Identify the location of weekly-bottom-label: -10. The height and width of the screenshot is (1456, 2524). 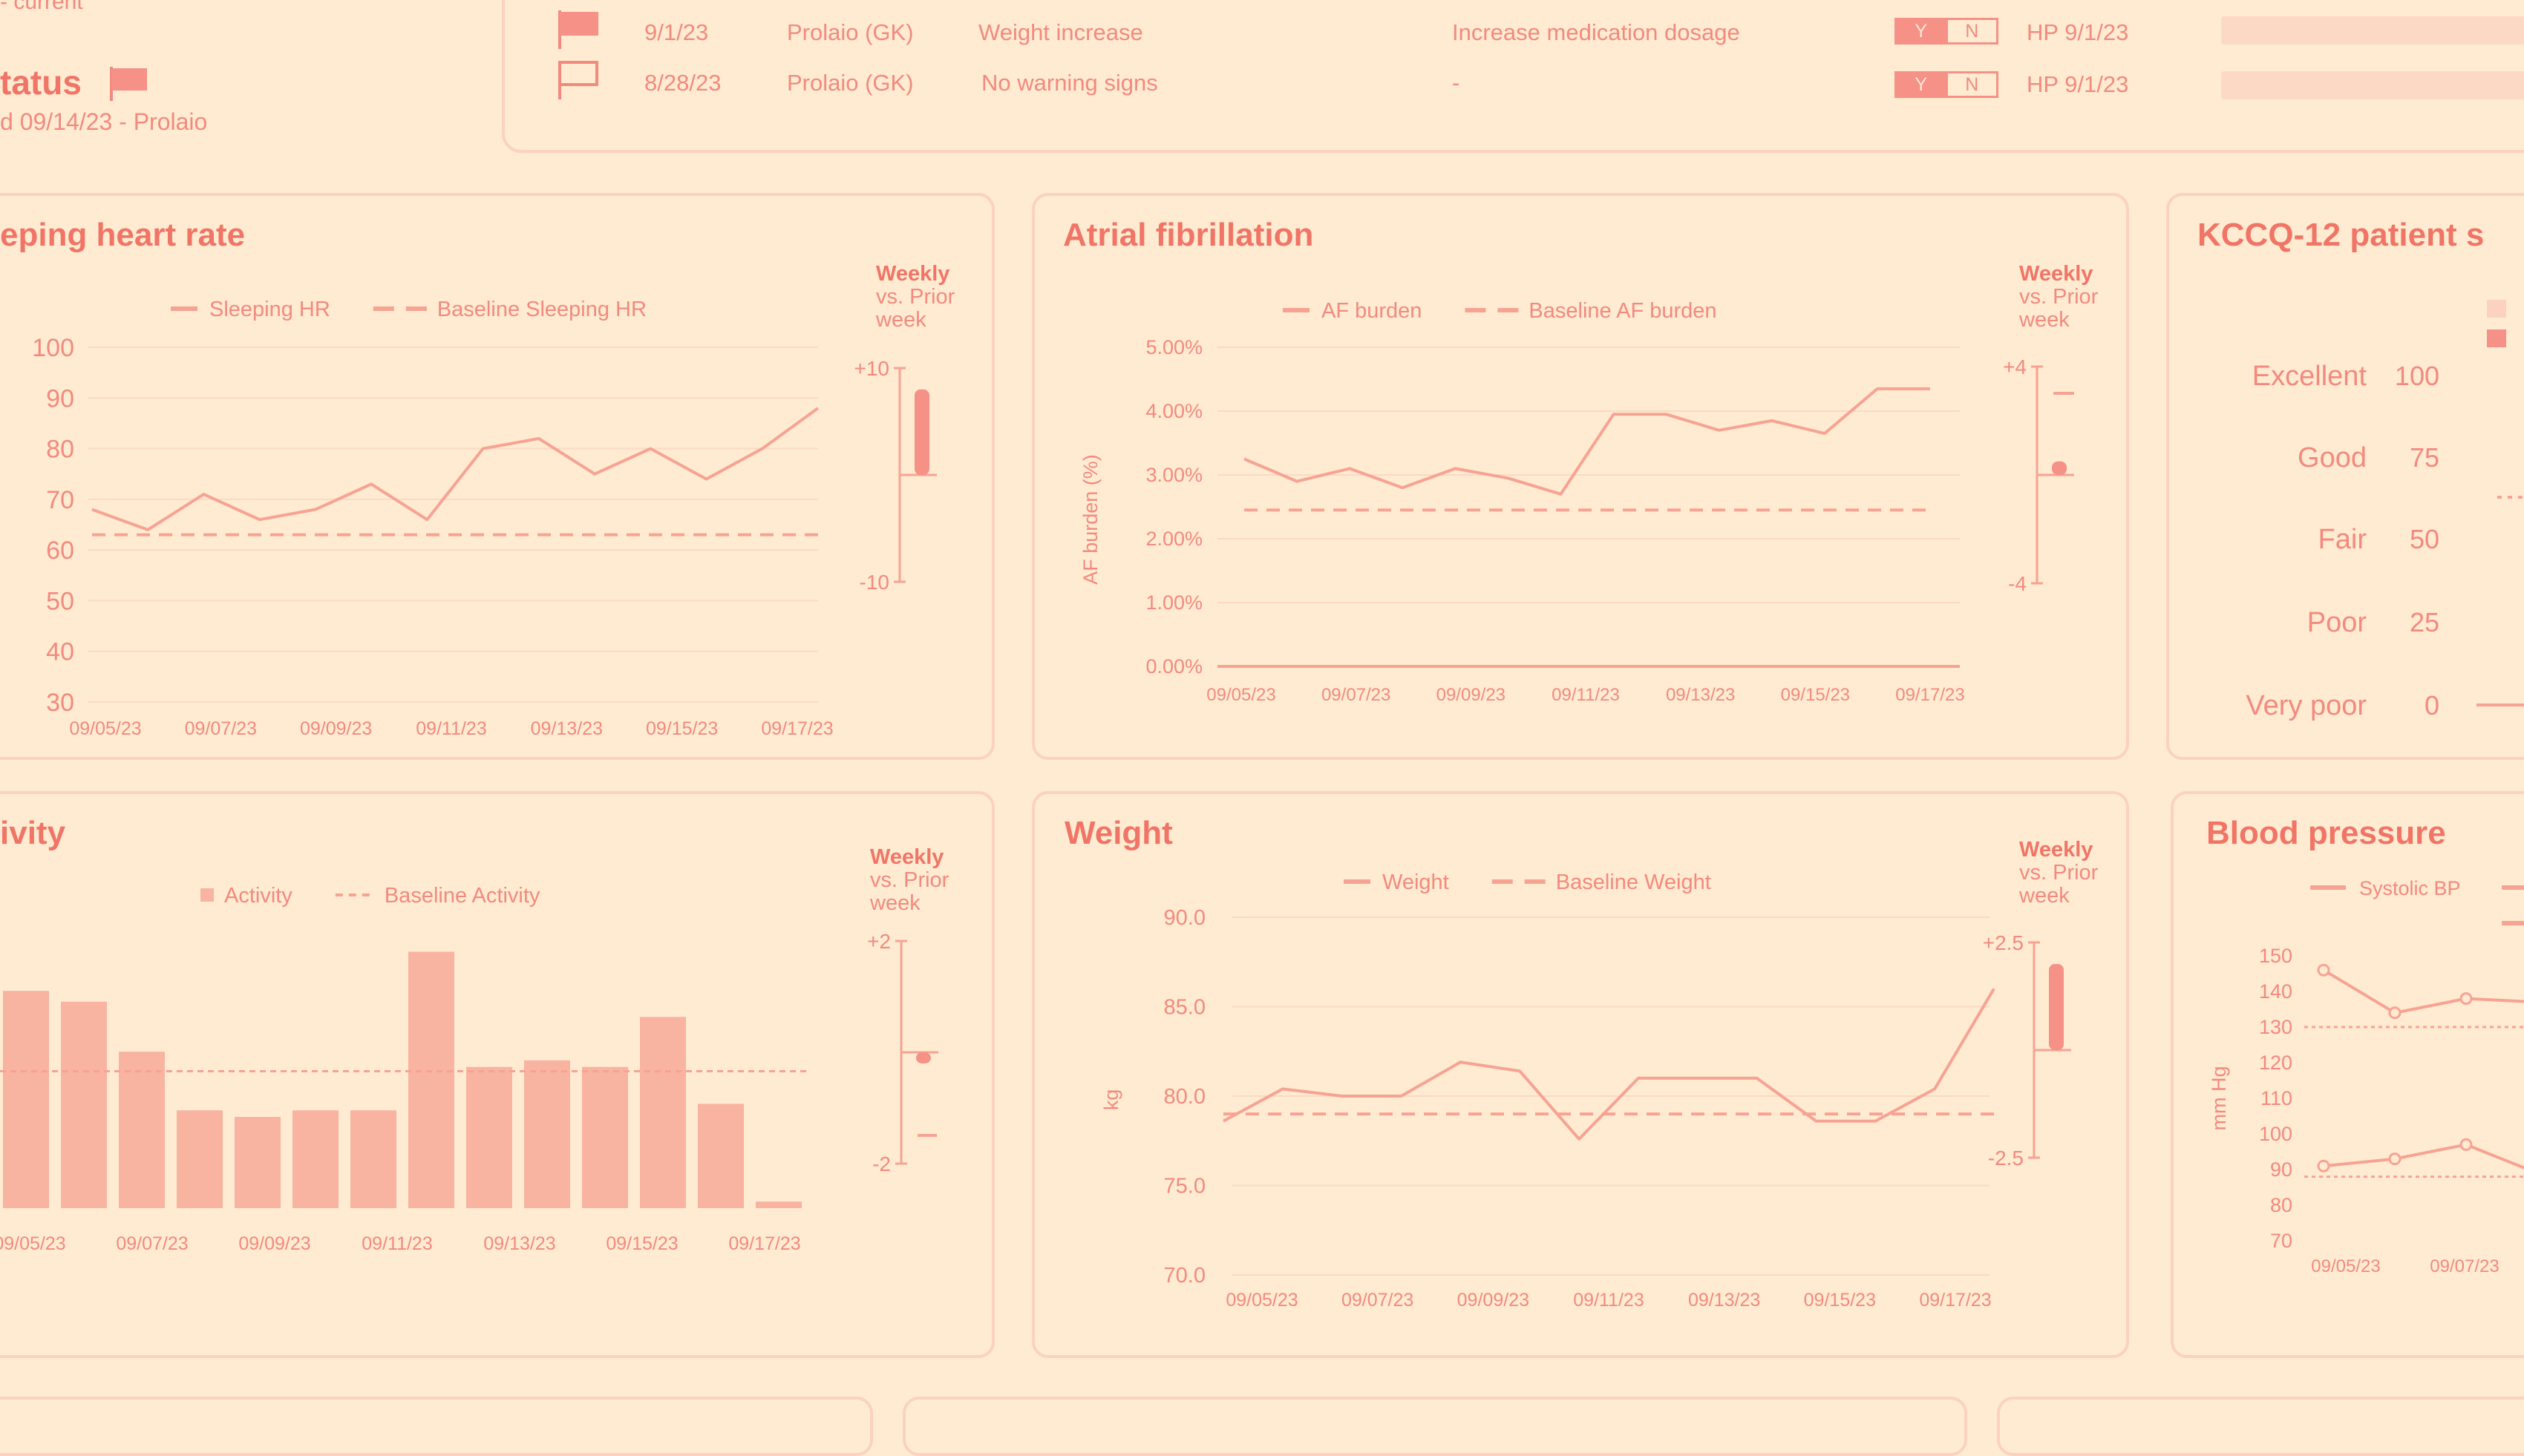
(874, 583).